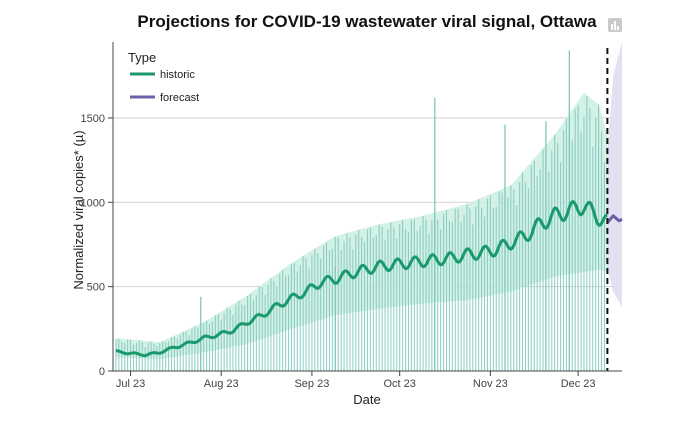  Describe the element at coordinates (614, 219) in the screenshot. I see `forecast-line` at that location.